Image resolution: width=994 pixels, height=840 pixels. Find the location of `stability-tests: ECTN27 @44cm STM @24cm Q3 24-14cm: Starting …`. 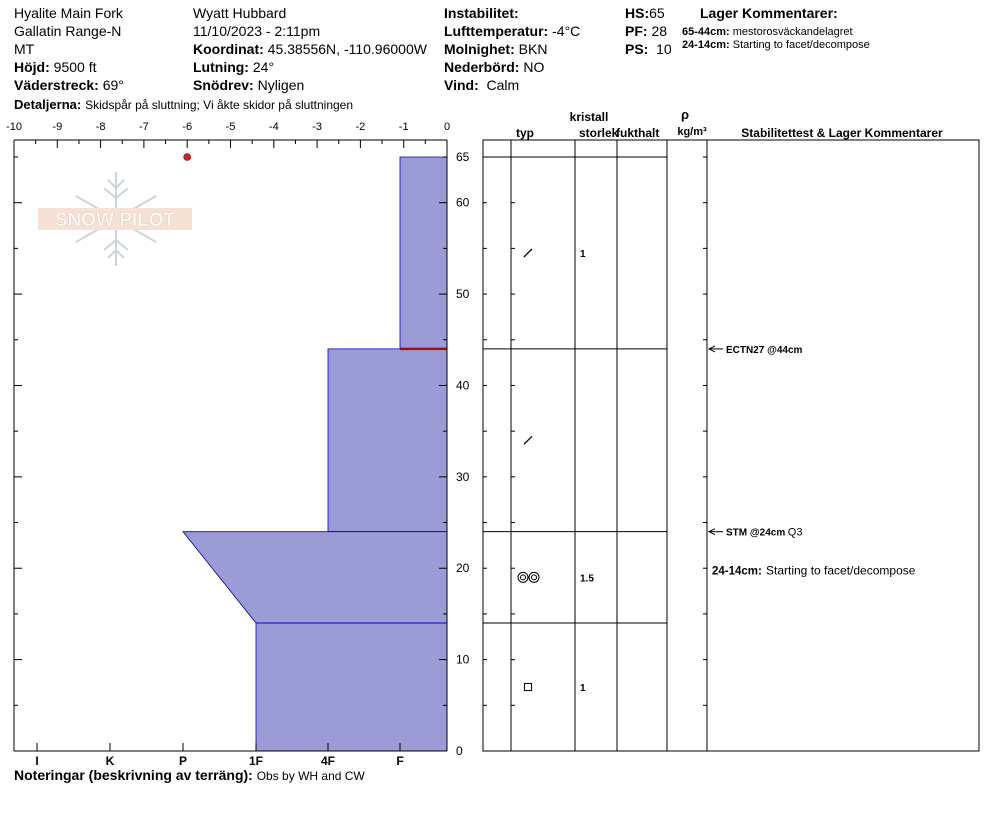

stability-tests: ECTN27 @44cm STM @24cm Q3 24-14cm: Starting … is located at coordinates (811, 461).